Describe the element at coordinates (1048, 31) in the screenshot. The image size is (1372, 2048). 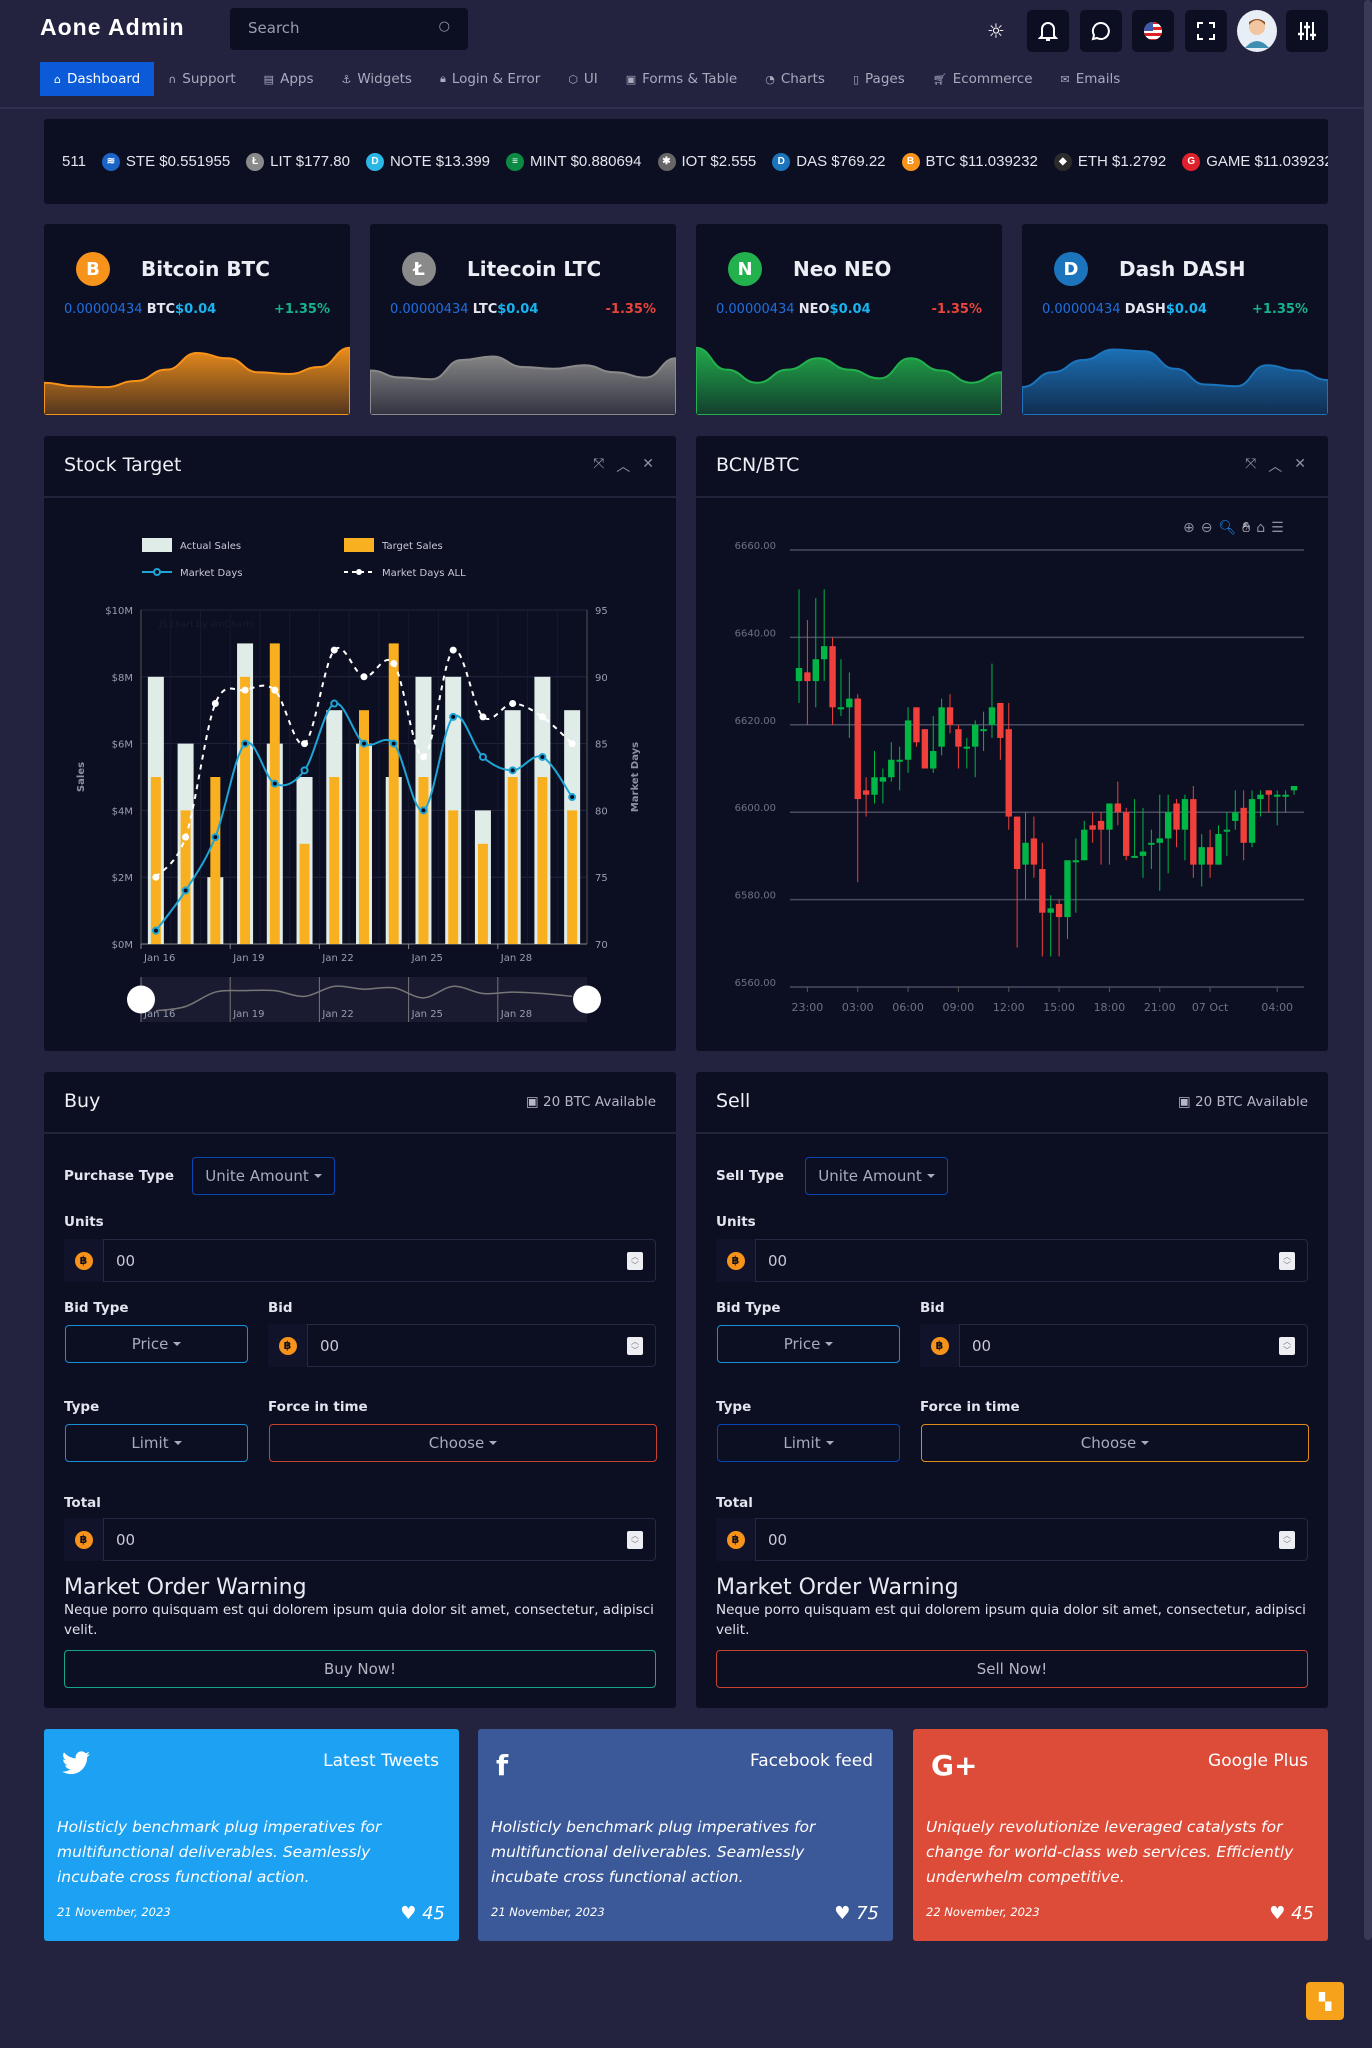
I see `bell-icon` at that location.